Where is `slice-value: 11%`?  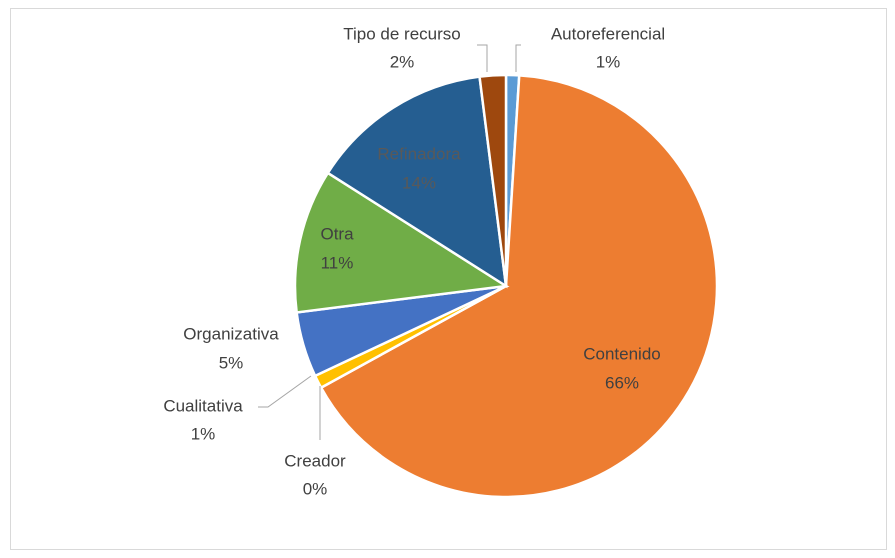 slice-value: 11% is located at coordinates (337, 262).